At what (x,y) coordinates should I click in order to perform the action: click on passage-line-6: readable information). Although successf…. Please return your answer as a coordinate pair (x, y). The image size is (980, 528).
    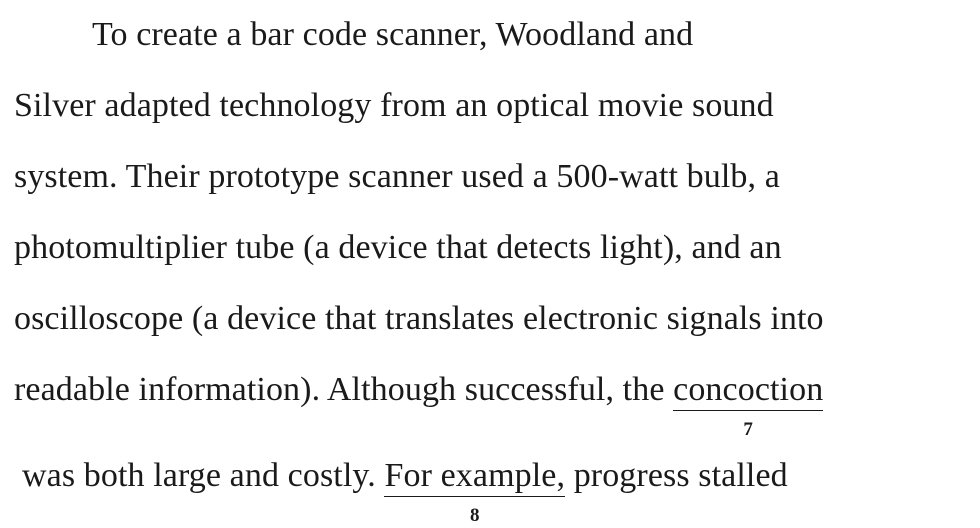
    Looking at the image, I should click on (419, 405).